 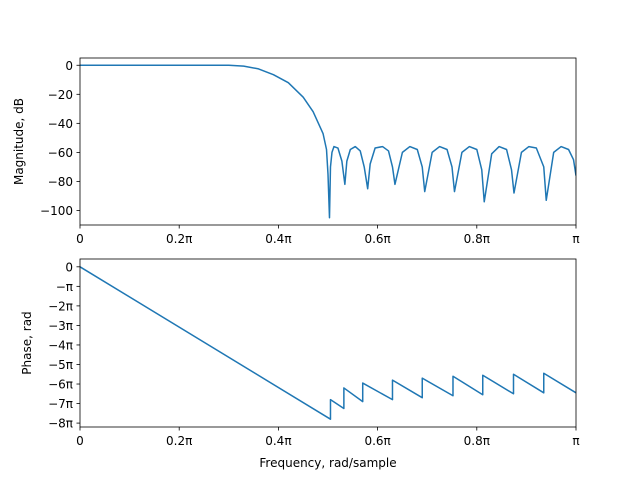 What do you see at coordinates (80, 239) in the screenshot?
I see `magnitude-x-tick-label: 0` at bounding box center [80, 239].